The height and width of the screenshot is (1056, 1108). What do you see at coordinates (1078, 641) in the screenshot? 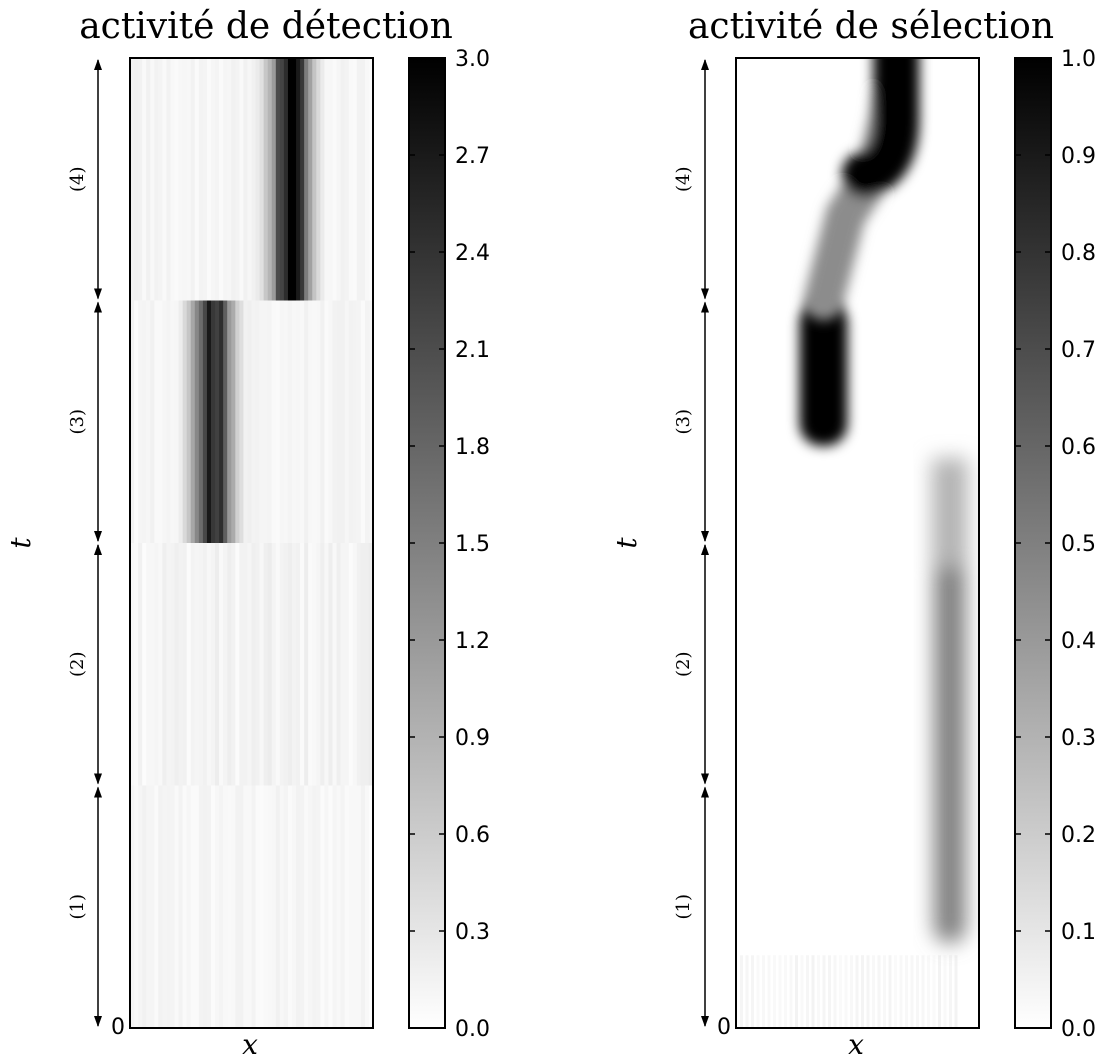
I see `colorbar-tick-label: 0.4` at bounding box center [1078, 641].